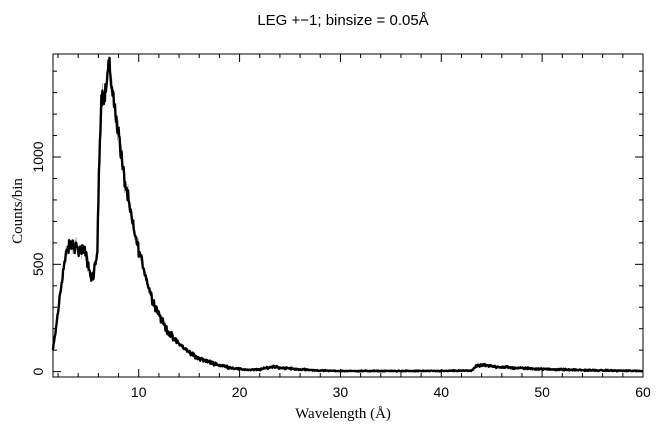  Describe the element at coordinates (342, 20) in the screenshot. I see `chart-title: LEG +−1; binsize = 0.05Å` at that location.